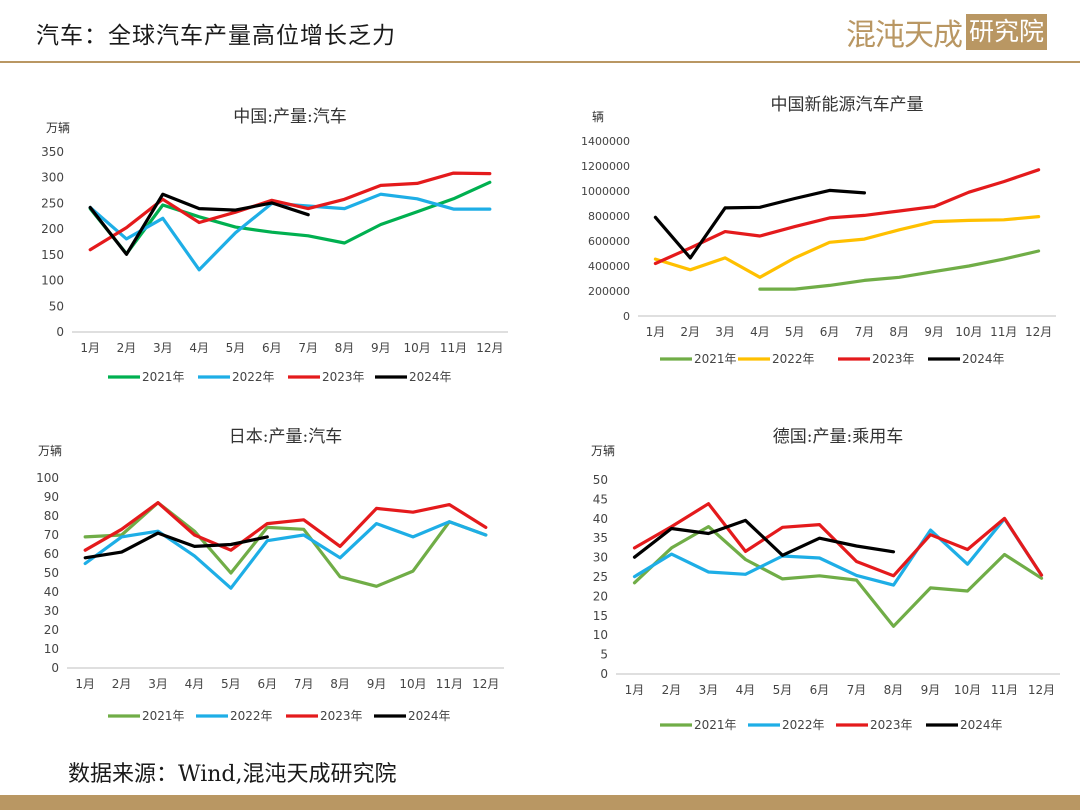 Image resolution: width=1080 pixels, height=810 pixels. I want to click on data-source-note: 数据来源：Wind,混沌天成研究院, so click(232, 774).